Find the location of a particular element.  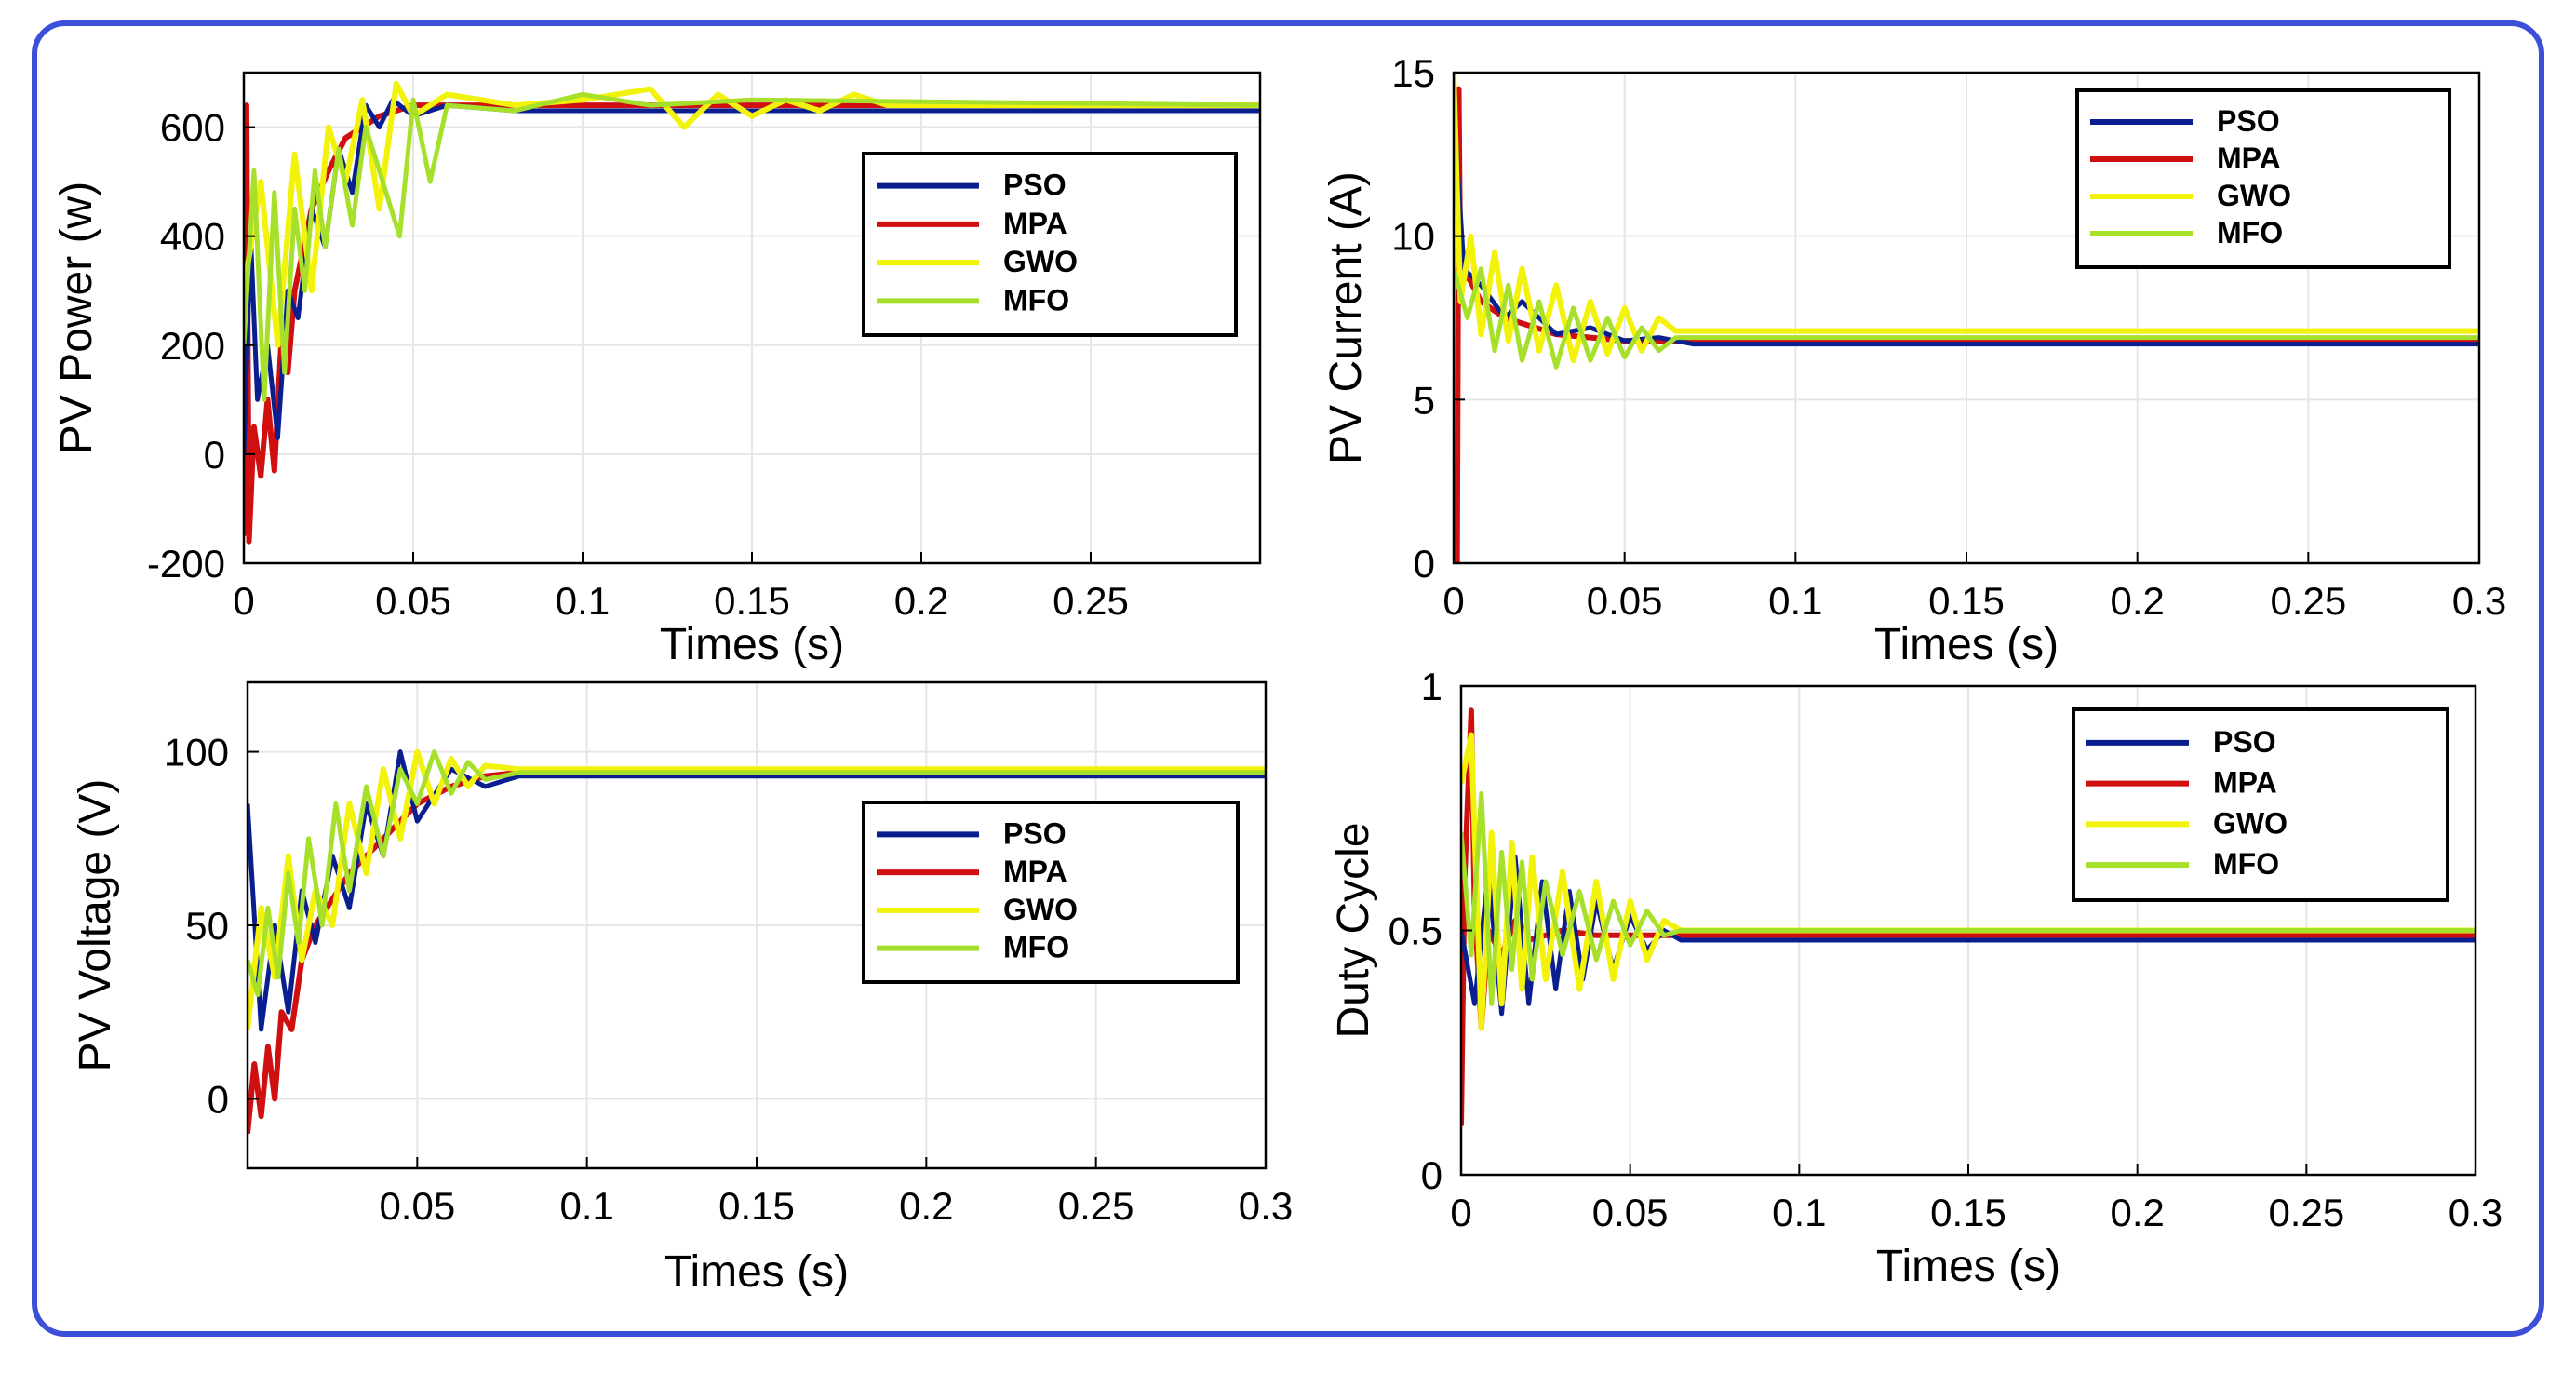

y-axis-label: Duty Cycle is located at coordinates (1353, 930).